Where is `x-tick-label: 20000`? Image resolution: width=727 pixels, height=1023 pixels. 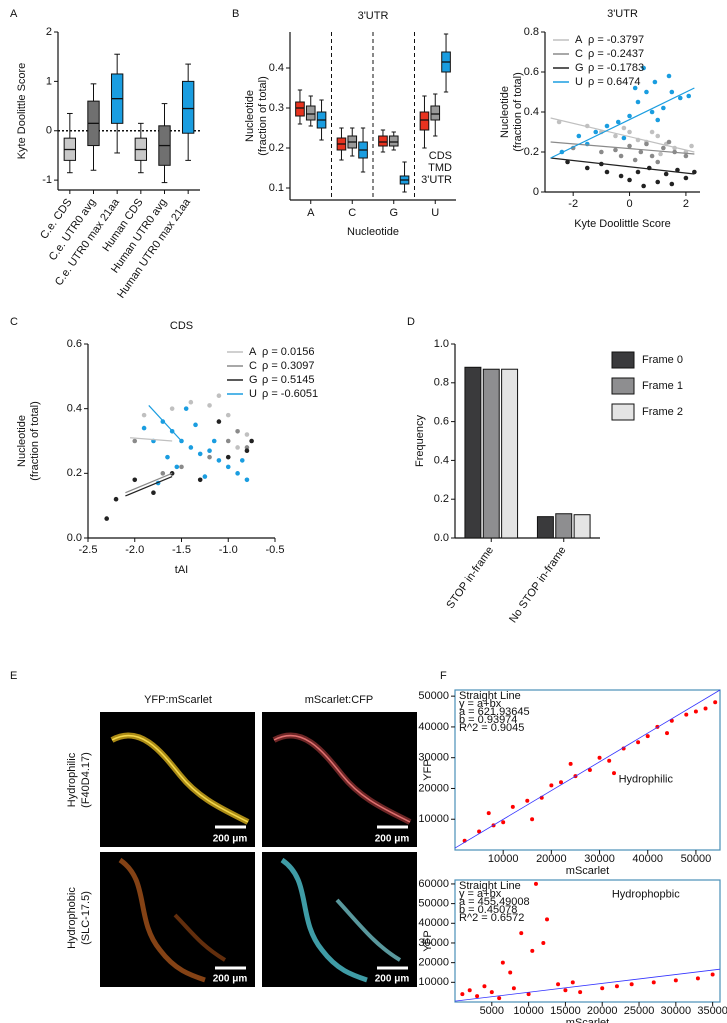
x-tick-label: 20000 is located at coordinates (551, 859).